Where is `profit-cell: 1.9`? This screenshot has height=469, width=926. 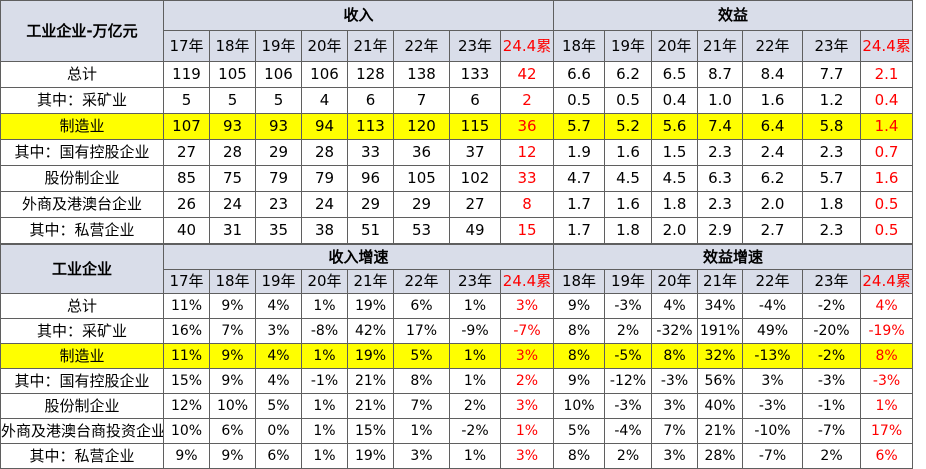
profit-cell: 1.9 is located at coordinates (579, 152).